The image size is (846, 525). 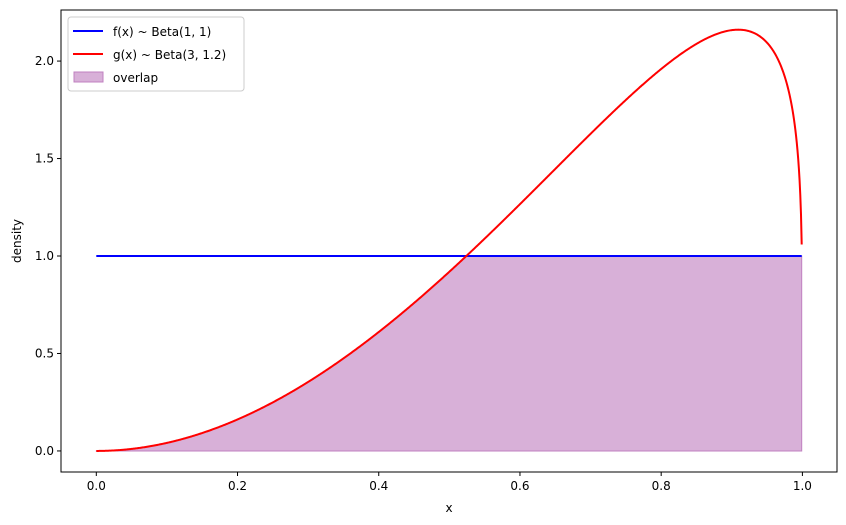 What do you see at coordinates (44, 61) in the screenshot?
I see `y-tick-label: 2.0` at bounding box center [44, 61].